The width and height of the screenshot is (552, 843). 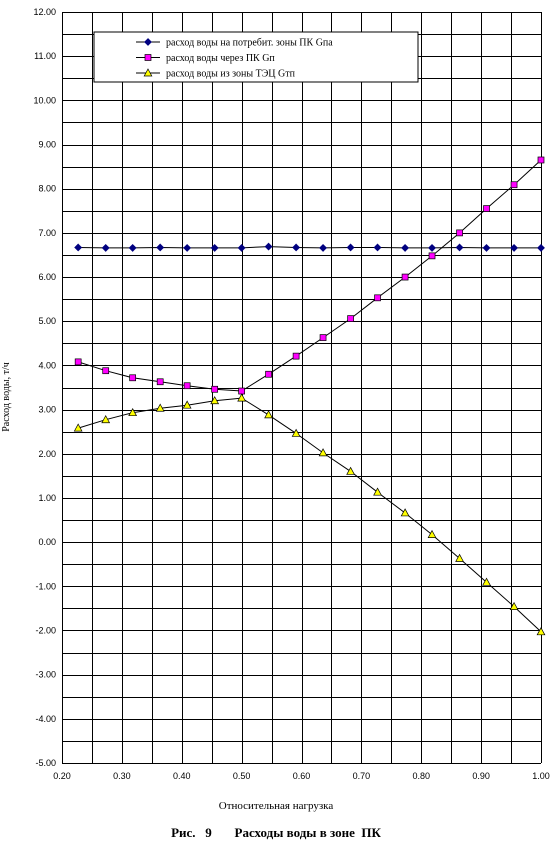 What do you see at coordinates (122, 776) in the screenshot?
I see `x-tick-label: 0.30` at bounding box center [122, 776].